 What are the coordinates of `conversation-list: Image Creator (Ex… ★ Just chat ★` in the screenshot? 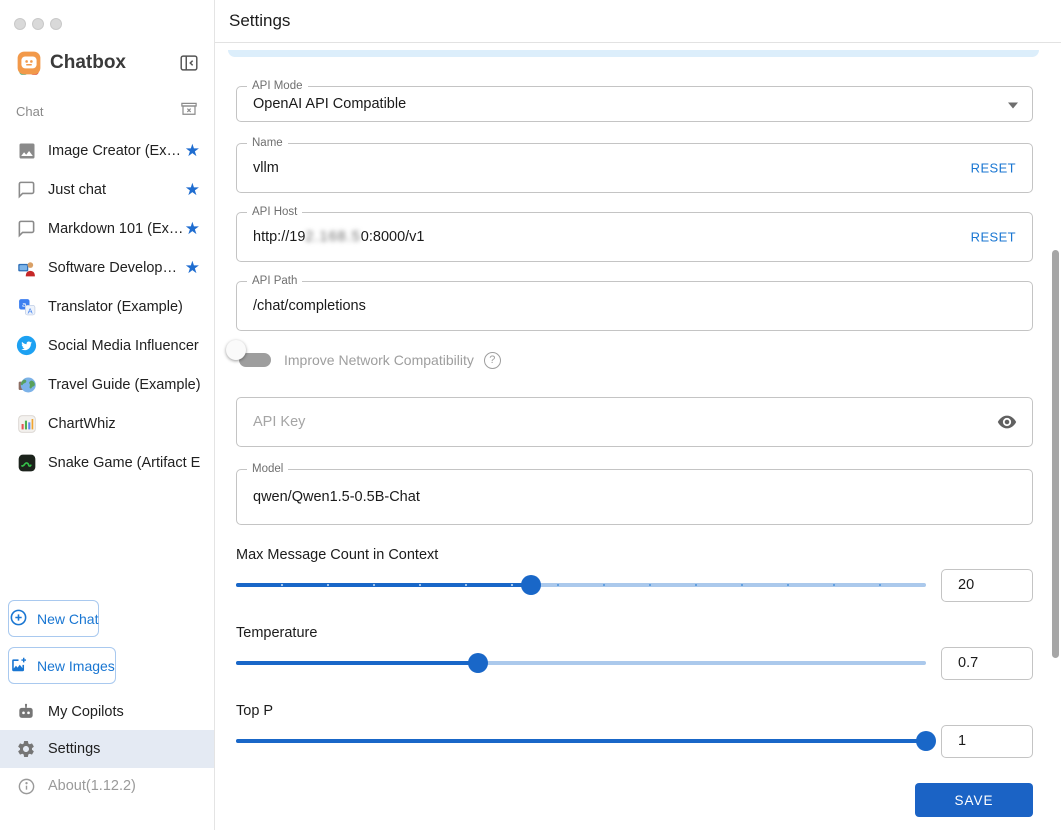 It's located at (107, 305).